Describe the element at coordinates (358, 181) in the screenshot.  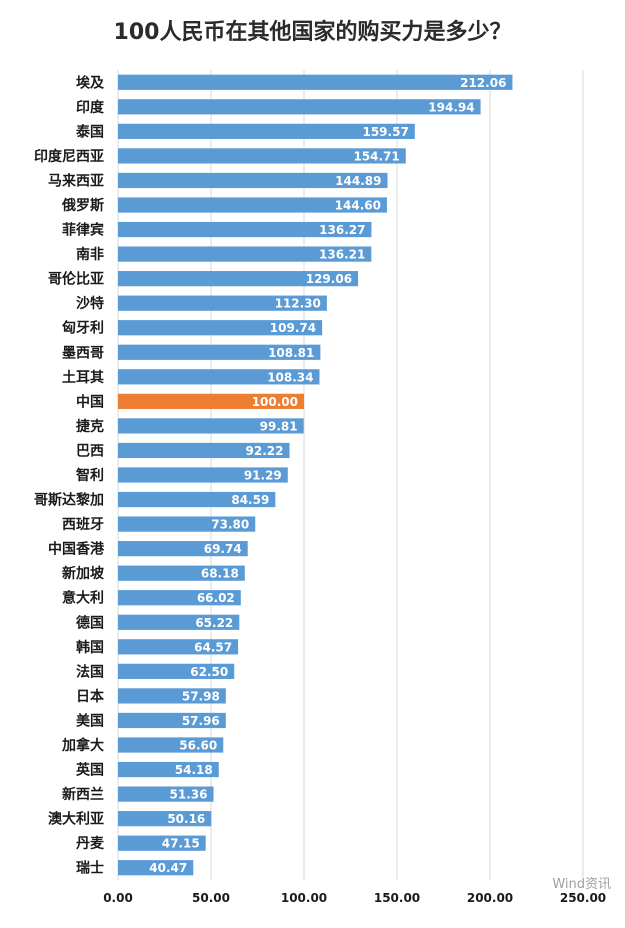
I see `value-label: 144.89` at that location.